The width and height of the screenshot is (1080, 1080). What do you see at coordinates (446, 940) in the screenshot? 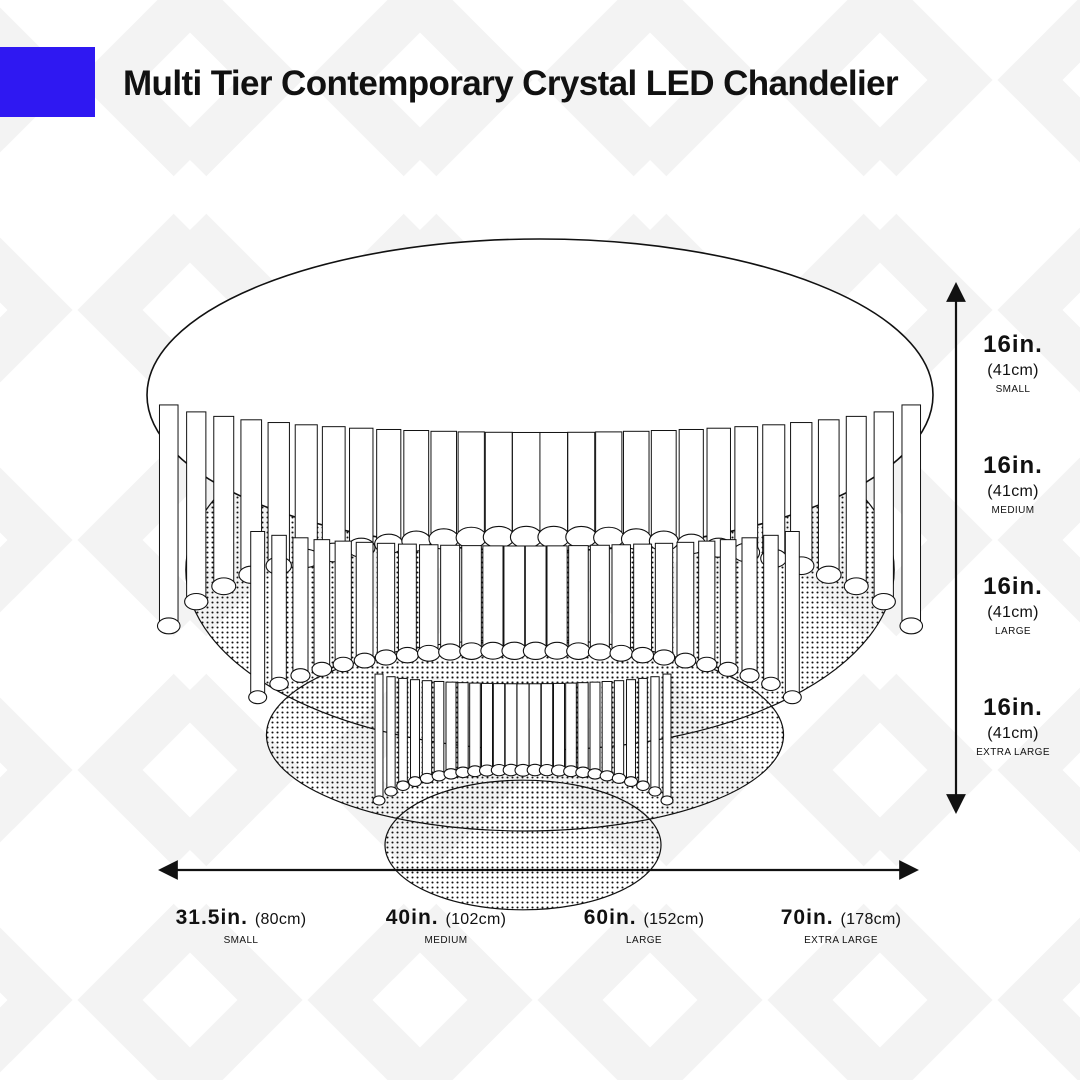
I see `size-label: MEDIUM` at bounding box center [446, 940].